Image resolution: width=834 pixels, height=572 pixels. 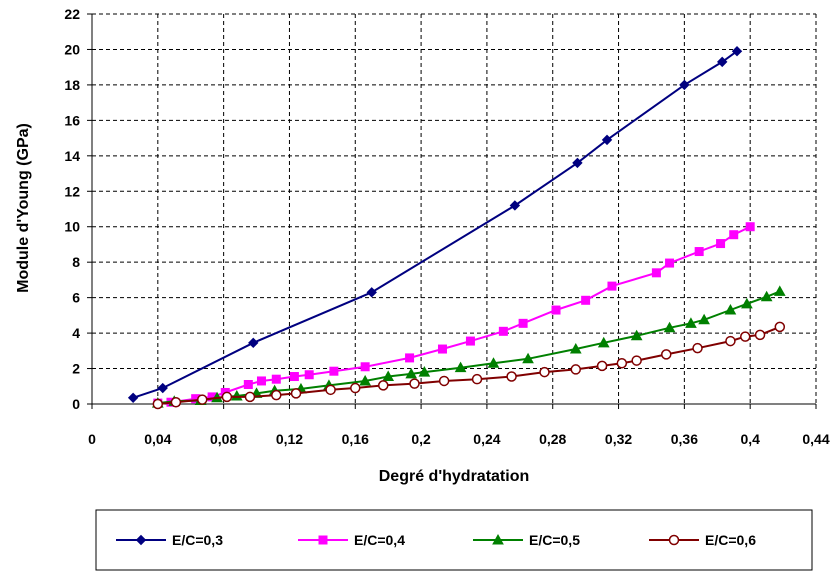 I want to click on x-tick-label: 0,2, so click(x=421, y=439).